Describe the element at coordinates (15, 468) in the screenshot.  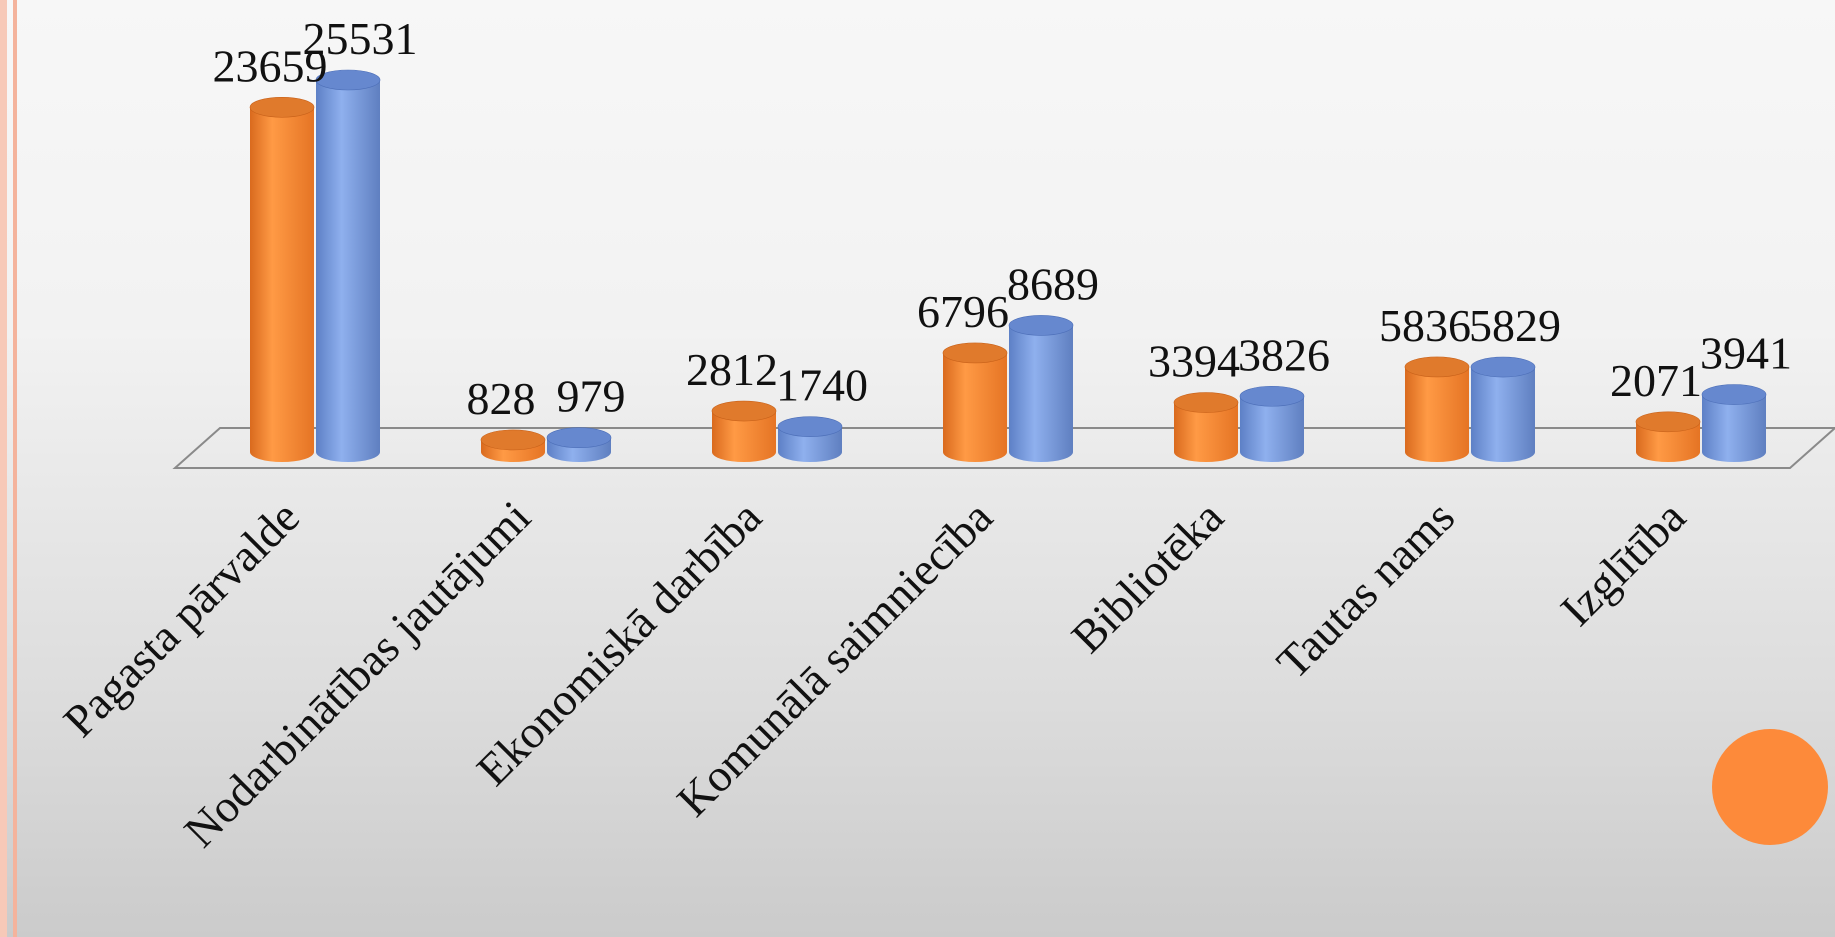
I see `slide-border-inner` at that location.